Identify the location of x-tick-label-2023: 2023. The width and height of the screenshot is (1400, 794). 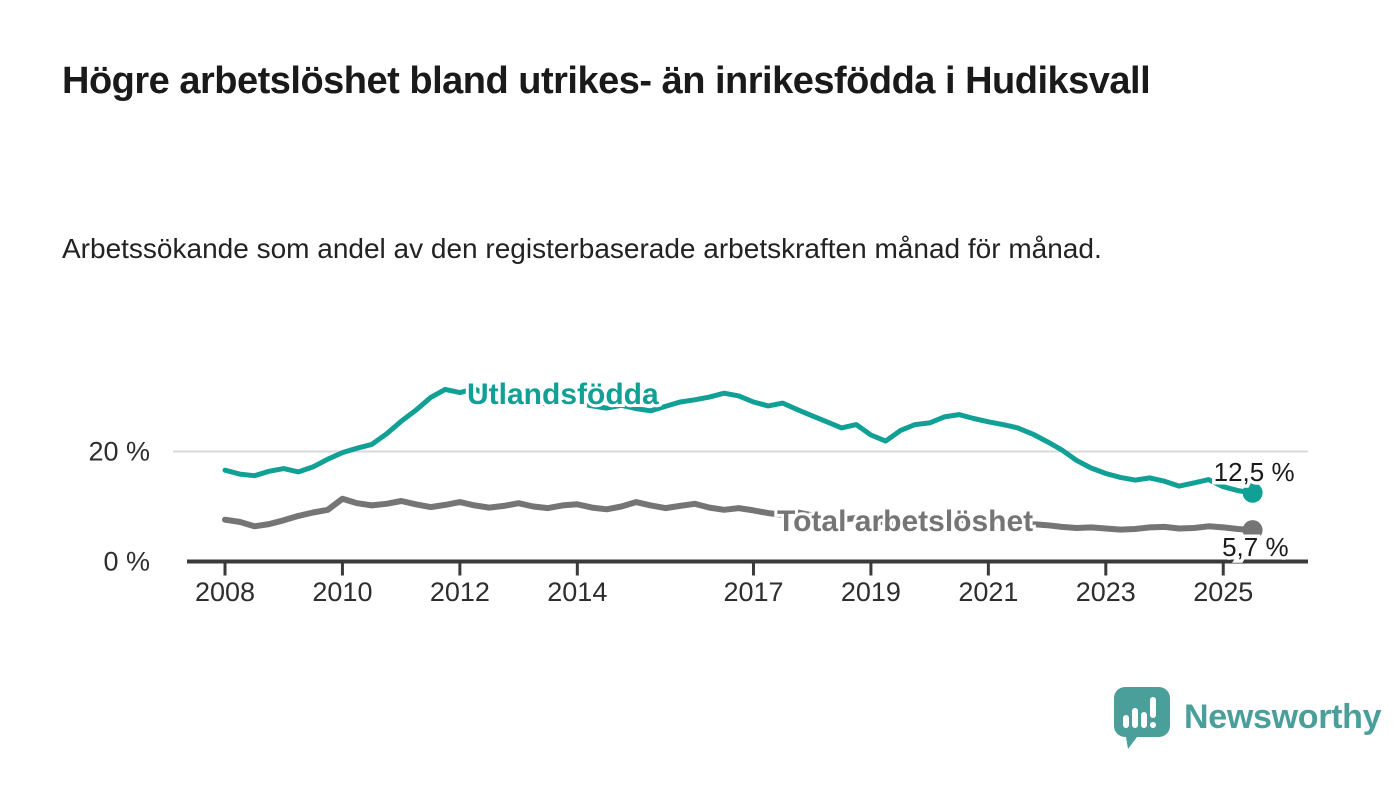
(1106, 592).